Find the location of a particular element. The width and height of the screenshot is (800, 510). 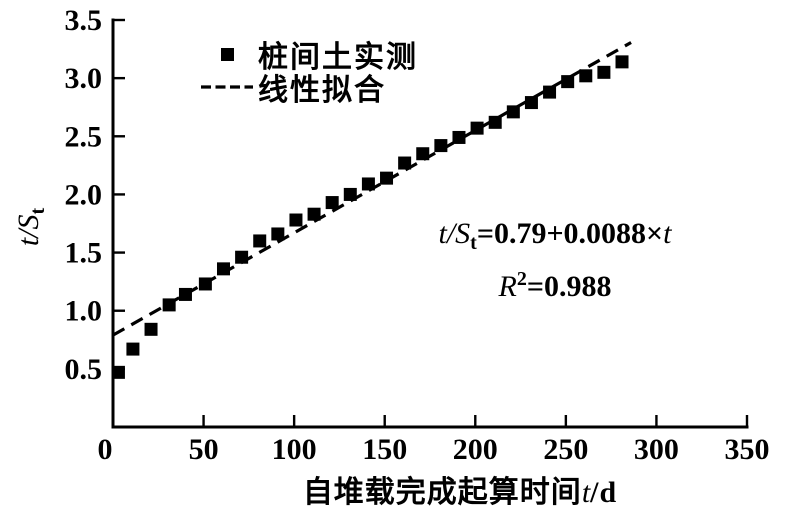

equation-subscript: t is located at coordinates (473, 243).